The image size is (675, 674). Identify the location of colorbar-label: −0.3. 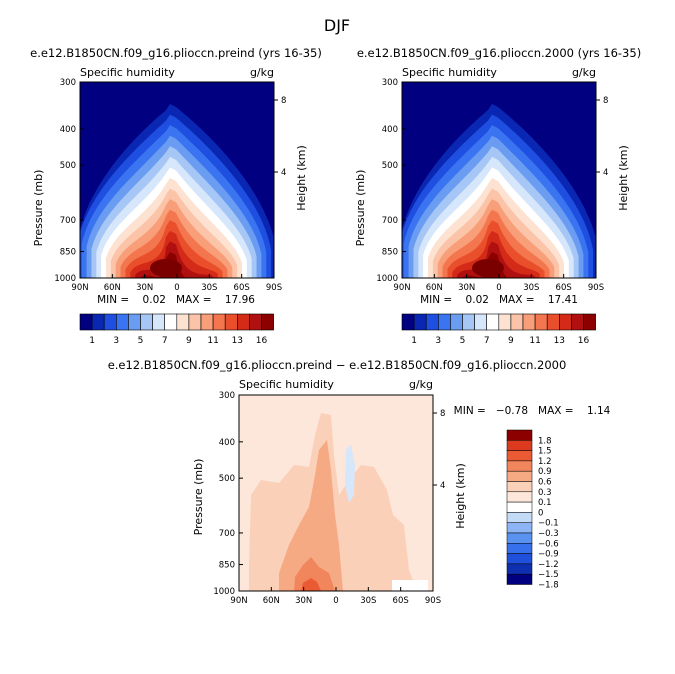
(548, 534).